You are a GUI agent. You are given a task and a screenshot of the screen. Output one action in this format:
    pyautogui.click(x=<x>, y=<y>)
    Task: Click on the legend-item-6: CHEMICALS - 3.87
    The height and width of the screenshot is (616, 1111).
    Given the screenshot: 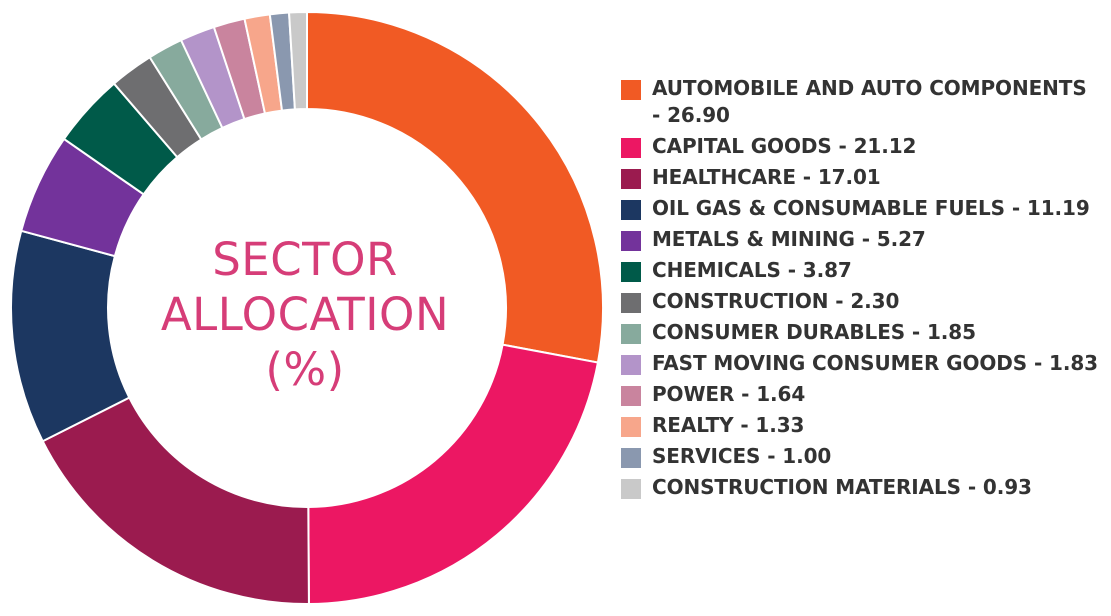 What is the action you would take?
    pyautogui.click(x=861, y=270)
    